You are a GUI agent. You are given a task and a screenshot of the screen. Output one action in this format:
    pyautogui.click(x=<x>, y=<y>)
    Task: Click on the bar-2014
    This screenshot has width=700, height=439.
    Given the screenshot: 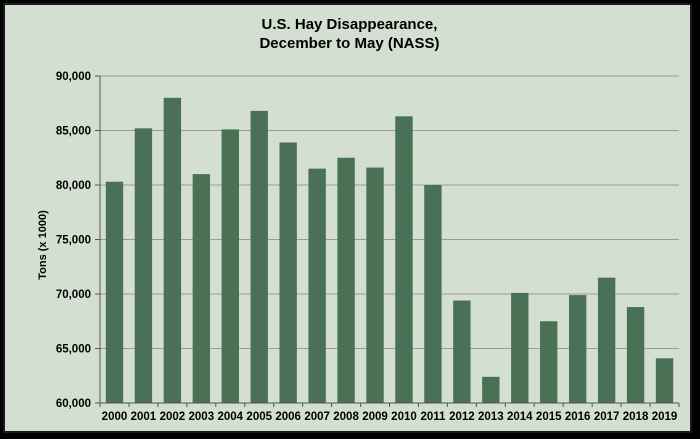 What is the action you would take?
    pyautogui.click(x=520, y=347)
    